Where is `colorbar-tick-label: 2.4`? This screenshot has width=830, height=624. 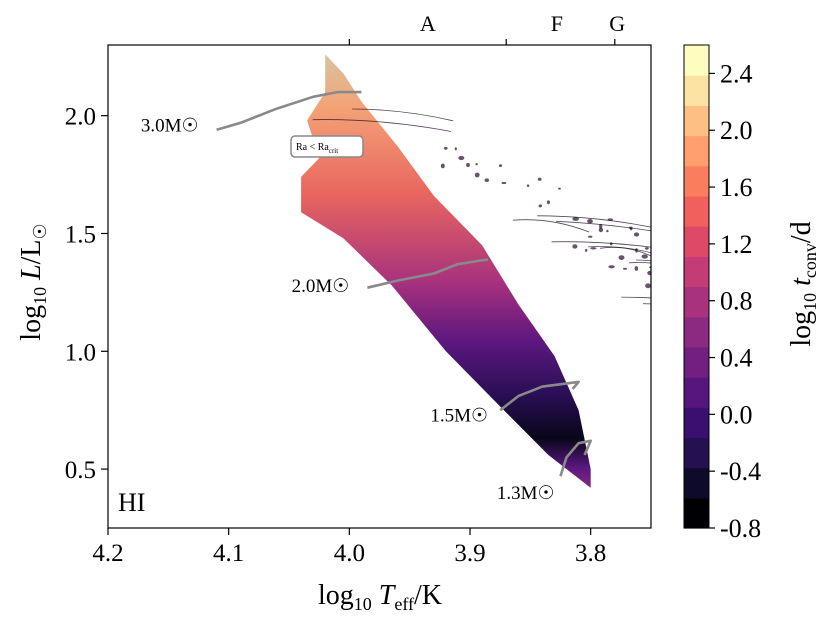 colorbar-tick-label: 2.4 is located at coordinates (736, 73).